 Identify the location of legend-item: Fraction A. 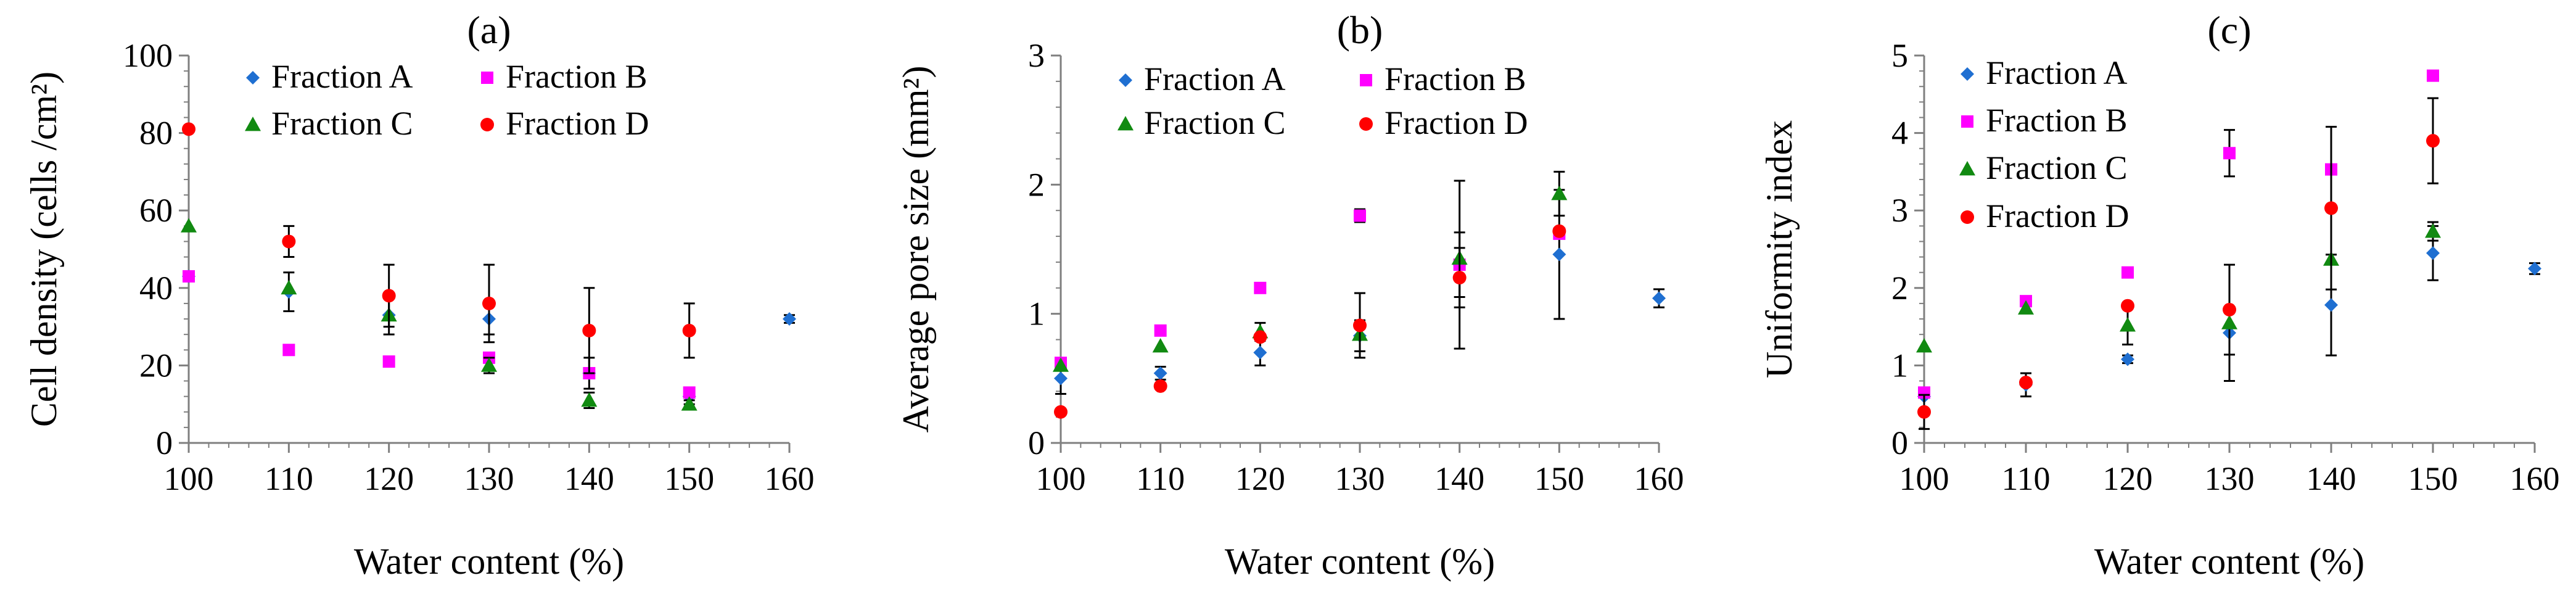
(1202, 78).